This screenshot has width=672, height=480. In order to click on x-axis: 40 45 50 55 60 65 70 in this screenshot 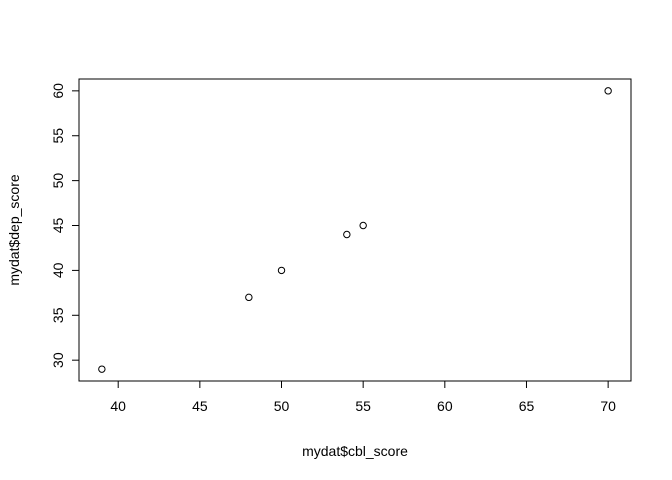, I will do `click(363, 397)`.